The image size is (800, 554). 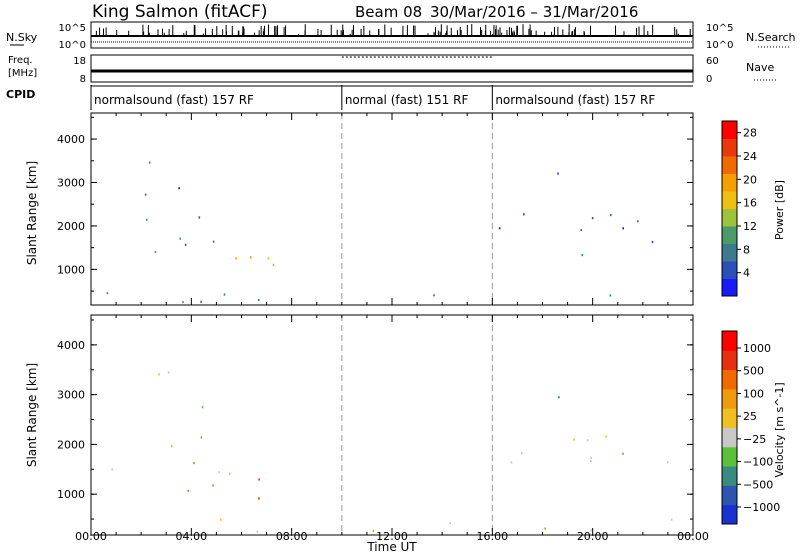 I want to click on colorbar-tick-label: 28, so click(x=750, y=133).